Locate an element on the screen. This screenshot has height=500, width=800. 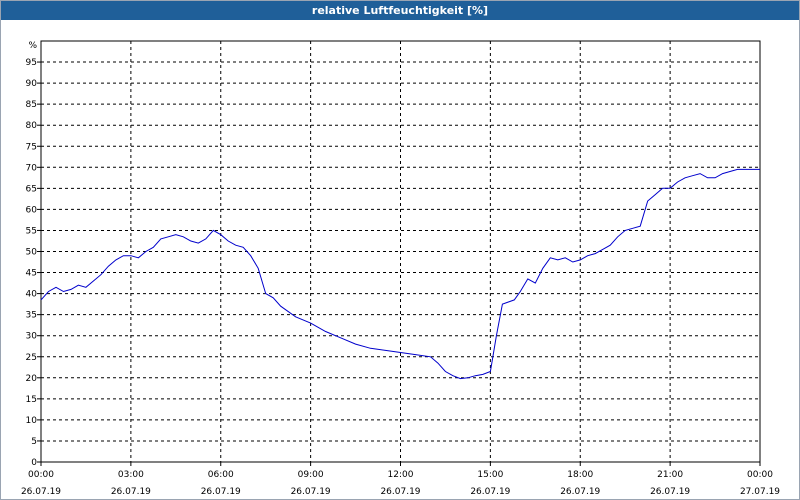
y-tick-label: 85 is located at coordinates (31, 105).